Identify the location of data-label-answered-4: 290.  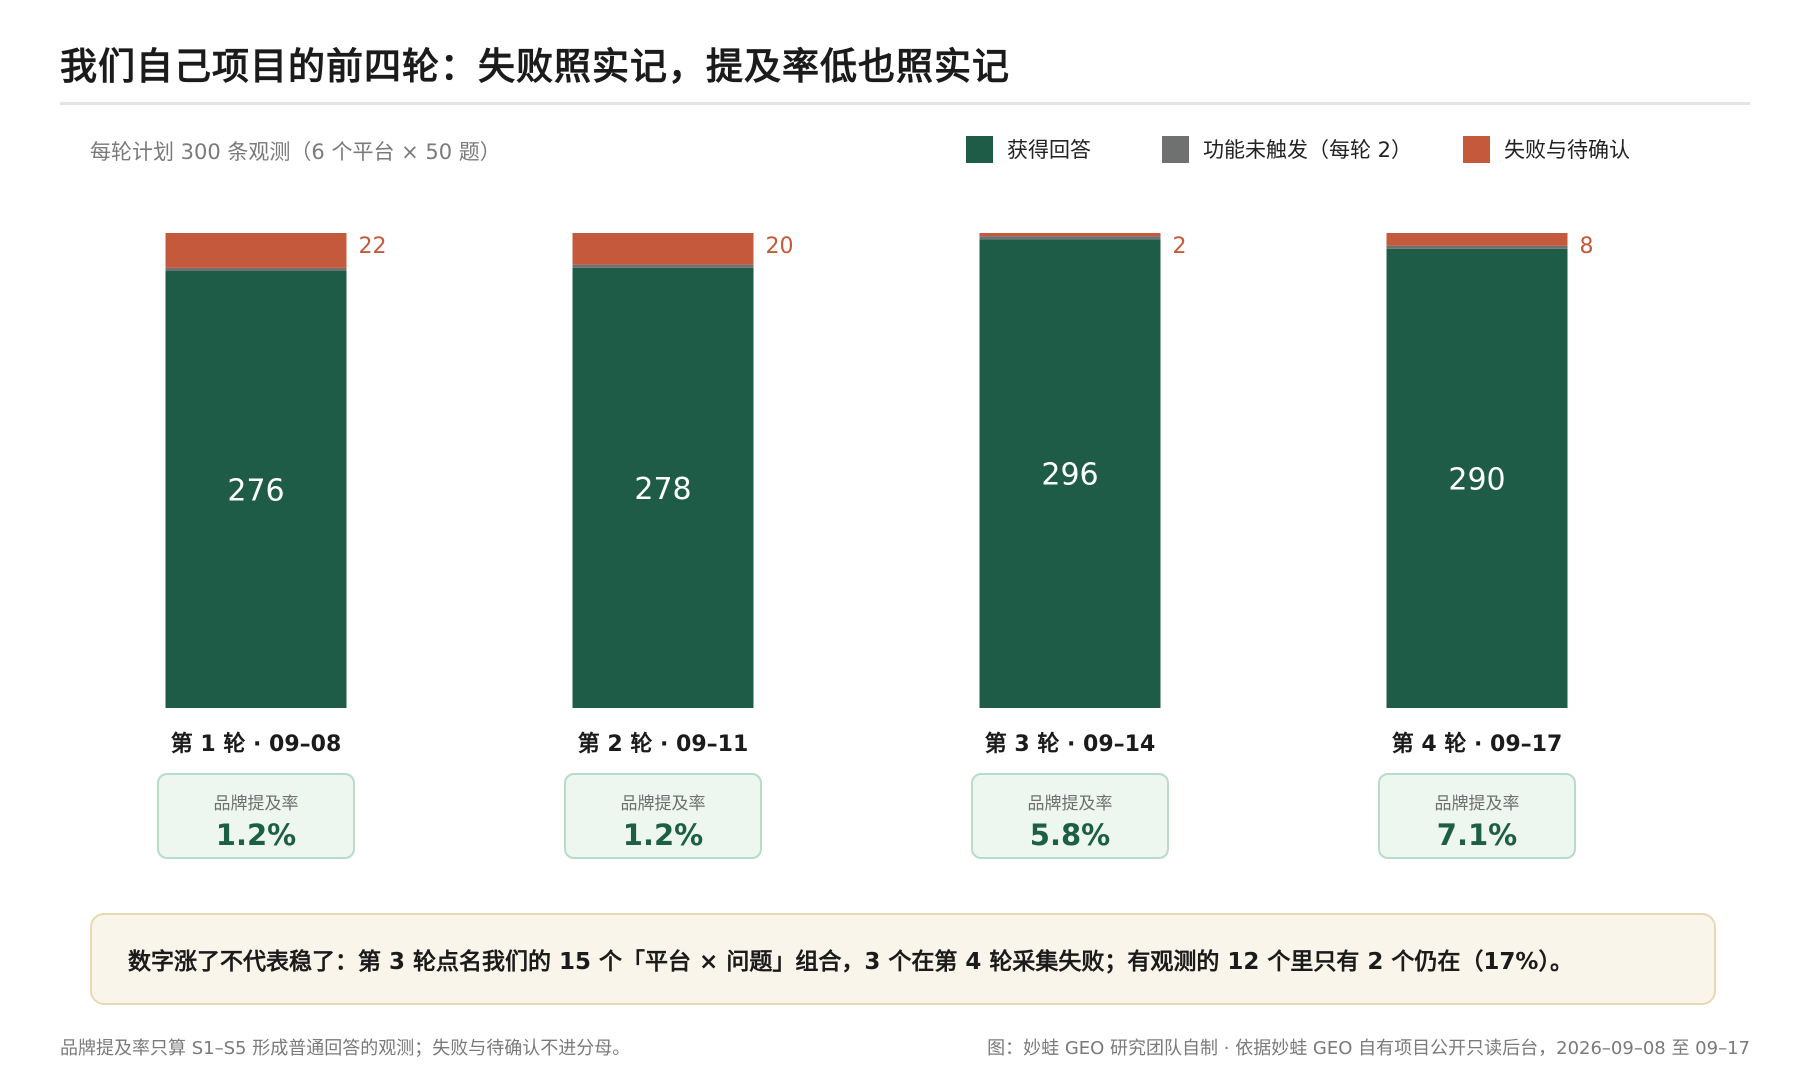
(1476, 479).